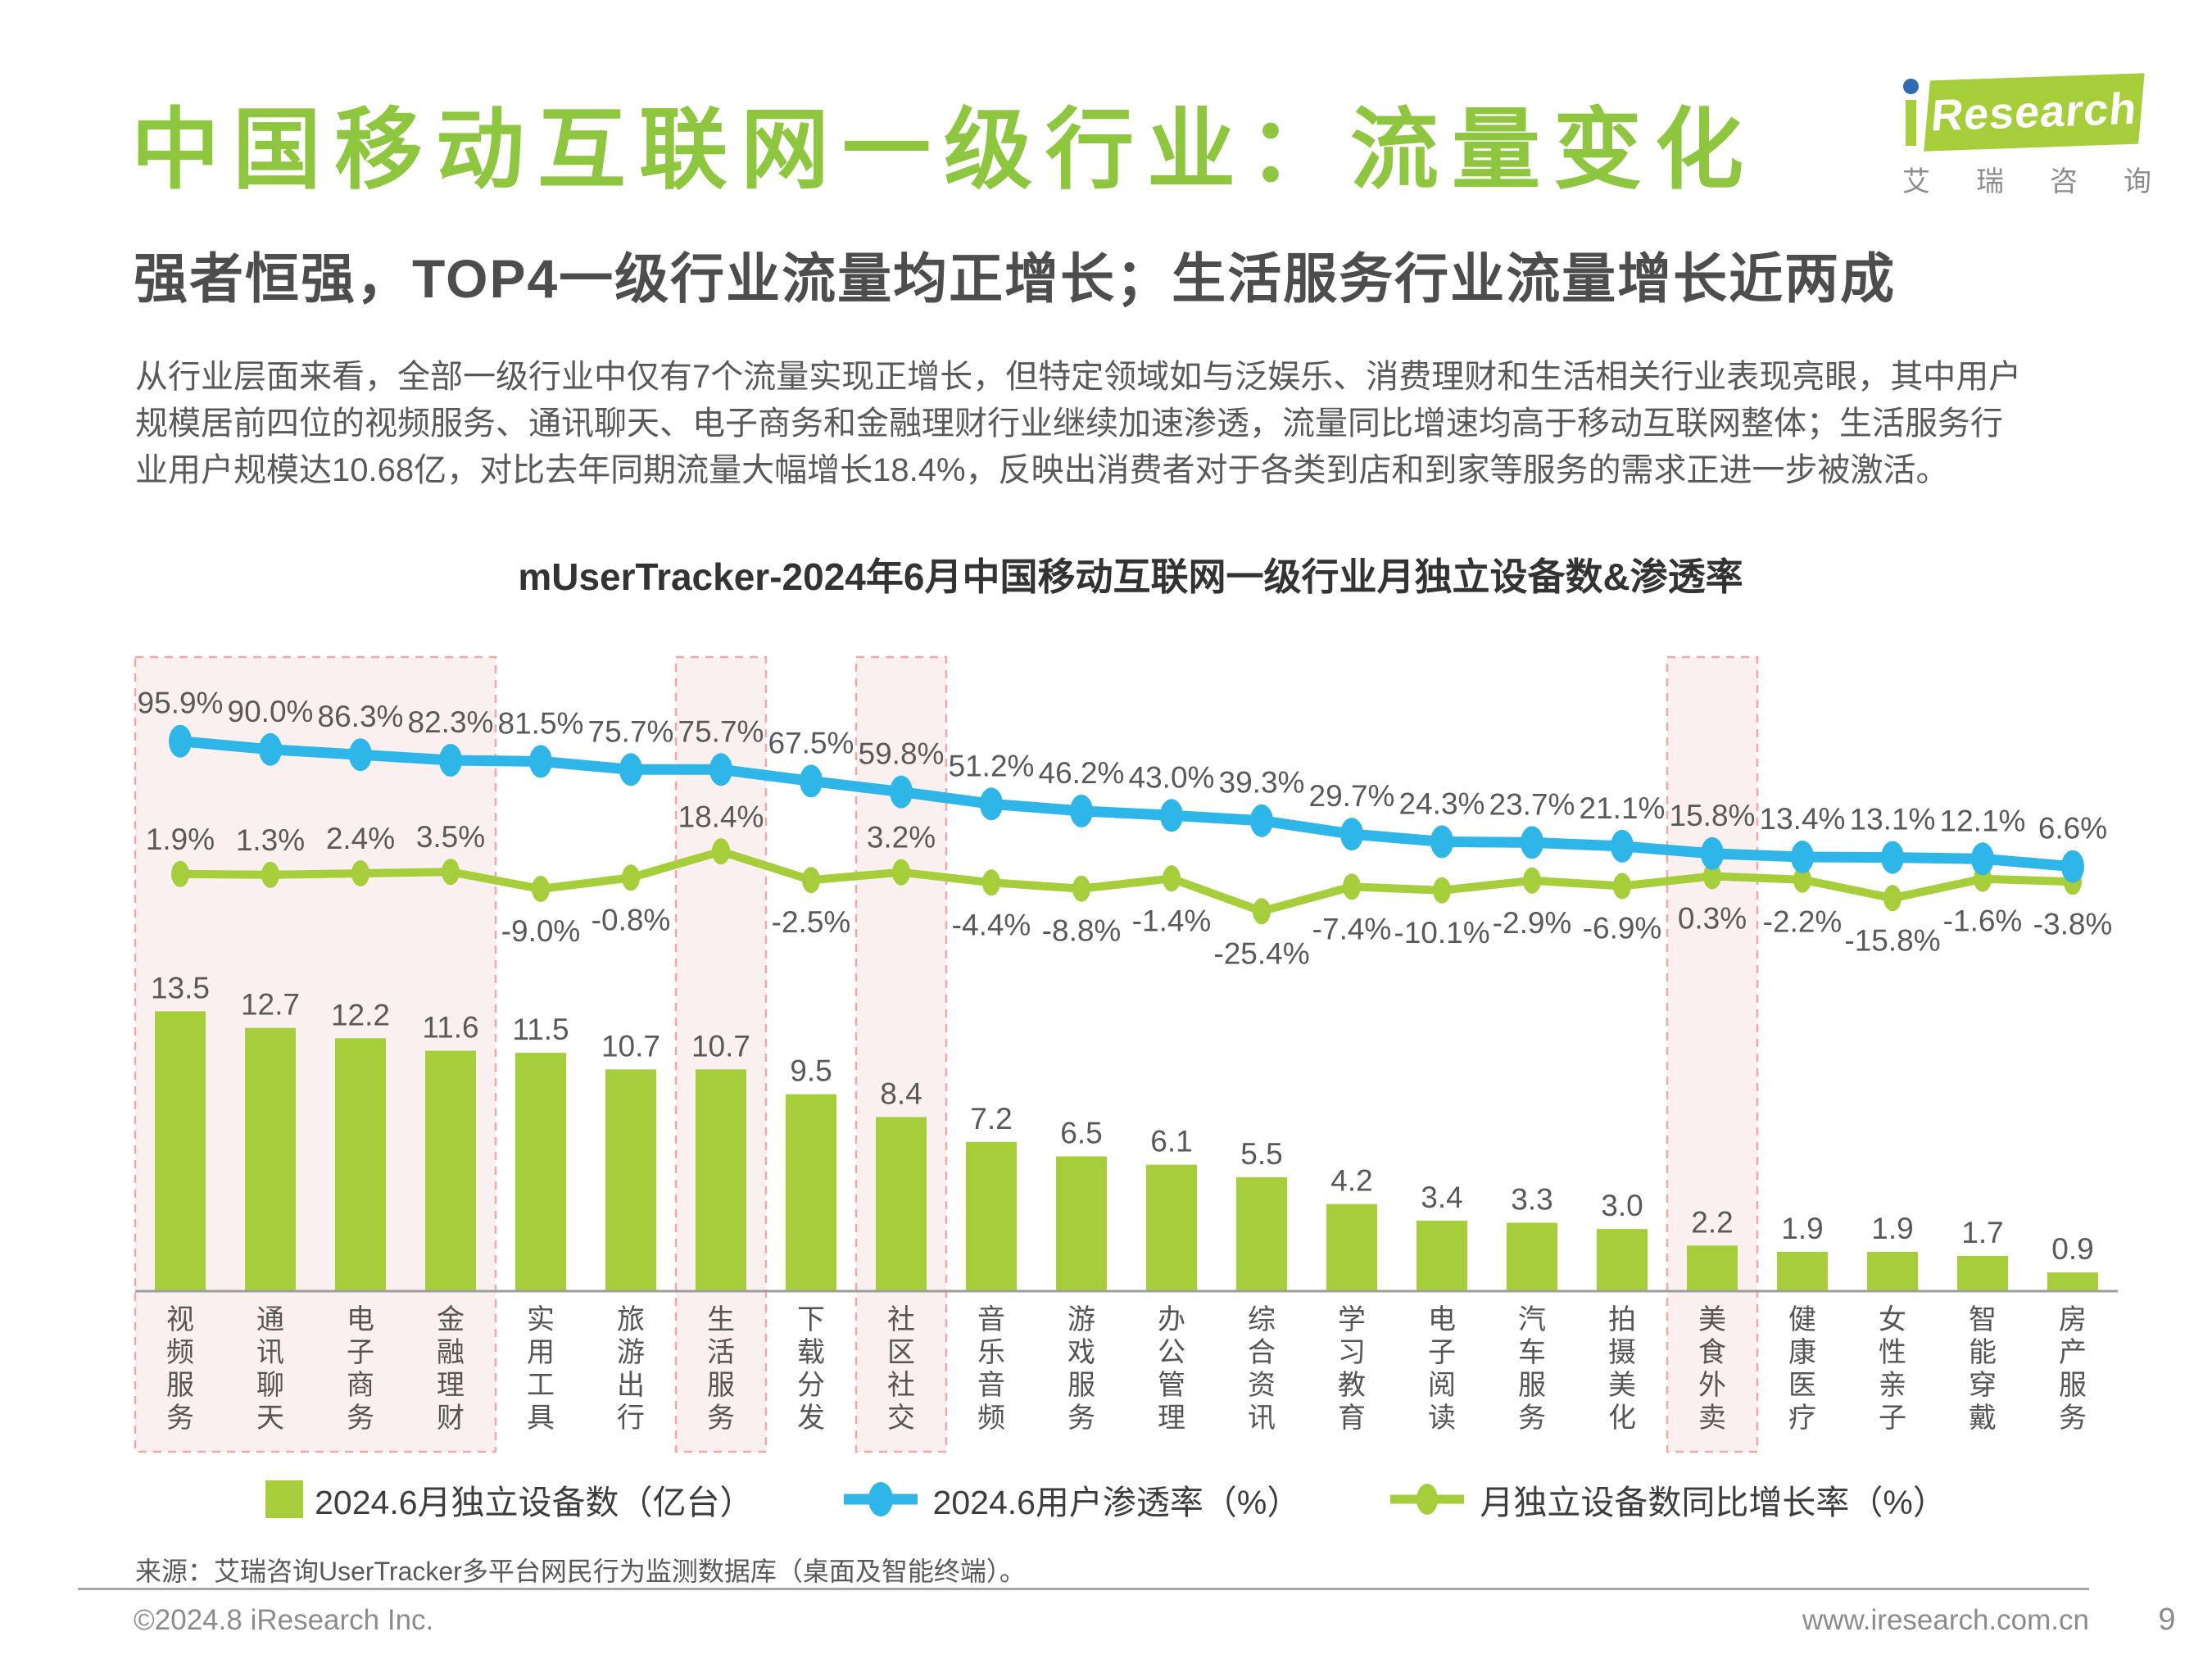  Describe the element at coordinates (1893, 819) in the screenshot. I see `penetration-label: 13.1%` at that location.